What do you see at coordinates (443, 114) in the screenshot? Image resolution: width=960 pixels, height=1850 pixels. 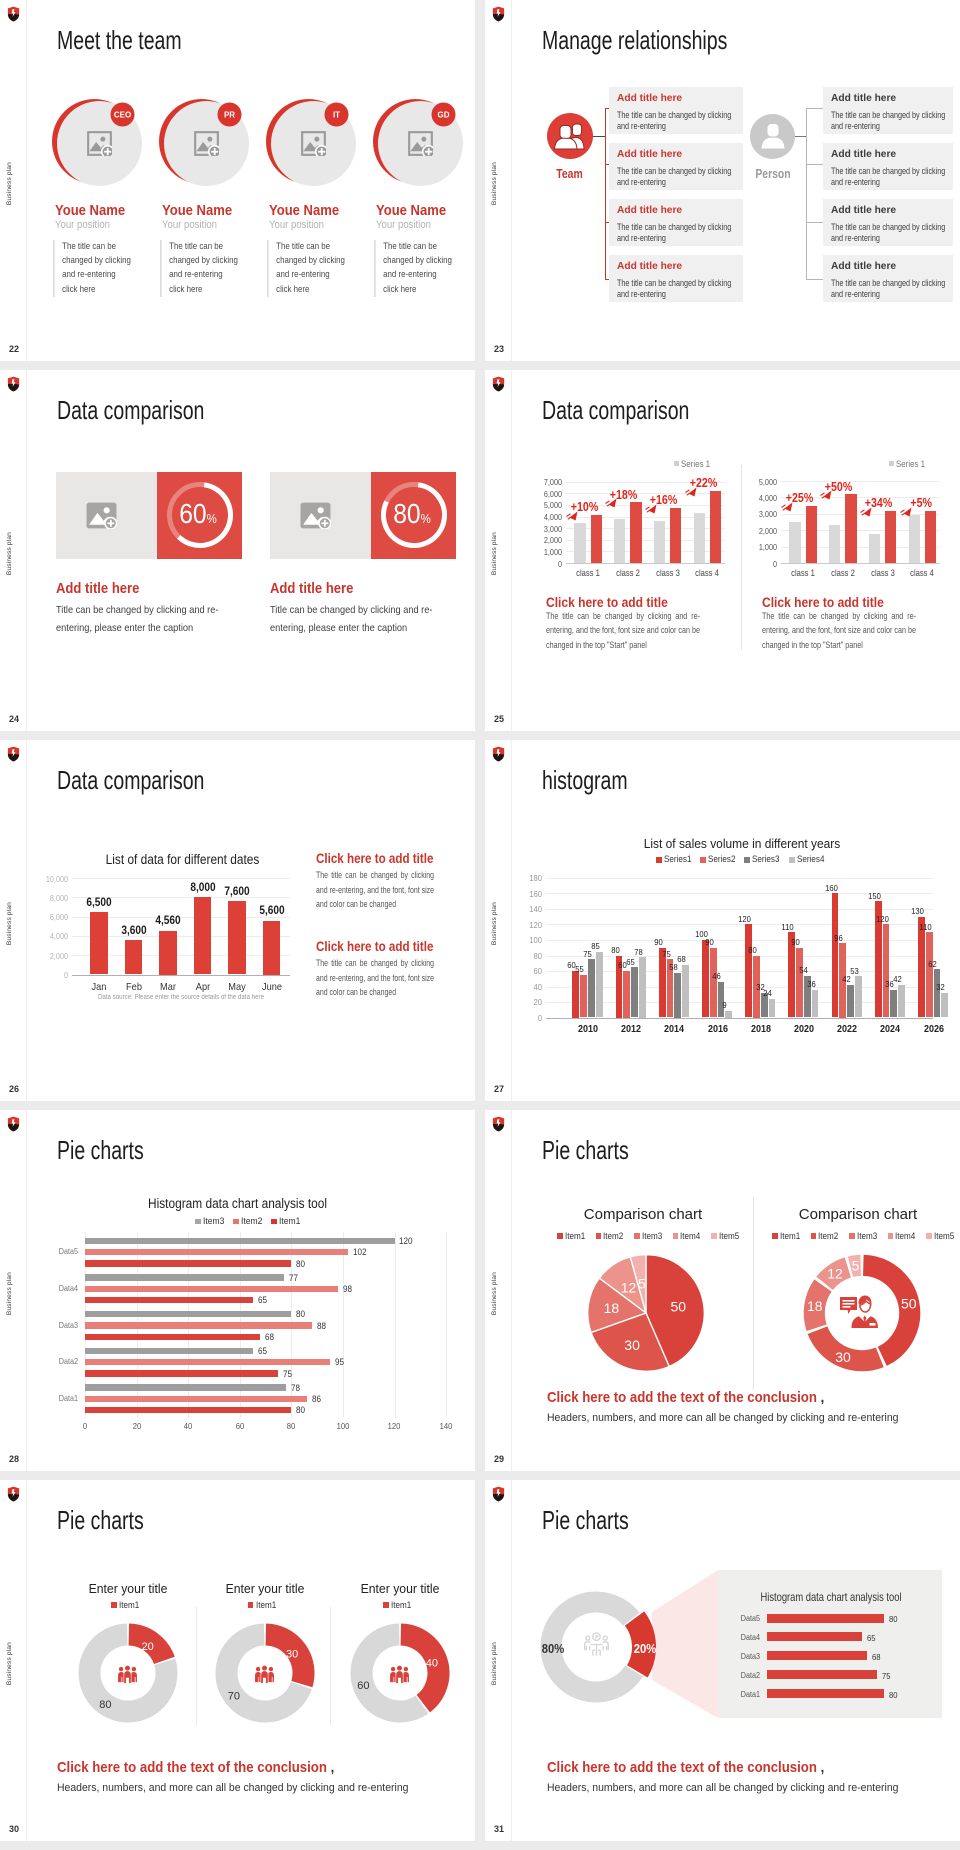 I see `svg-text: GD` at bounding box center [443, 114].